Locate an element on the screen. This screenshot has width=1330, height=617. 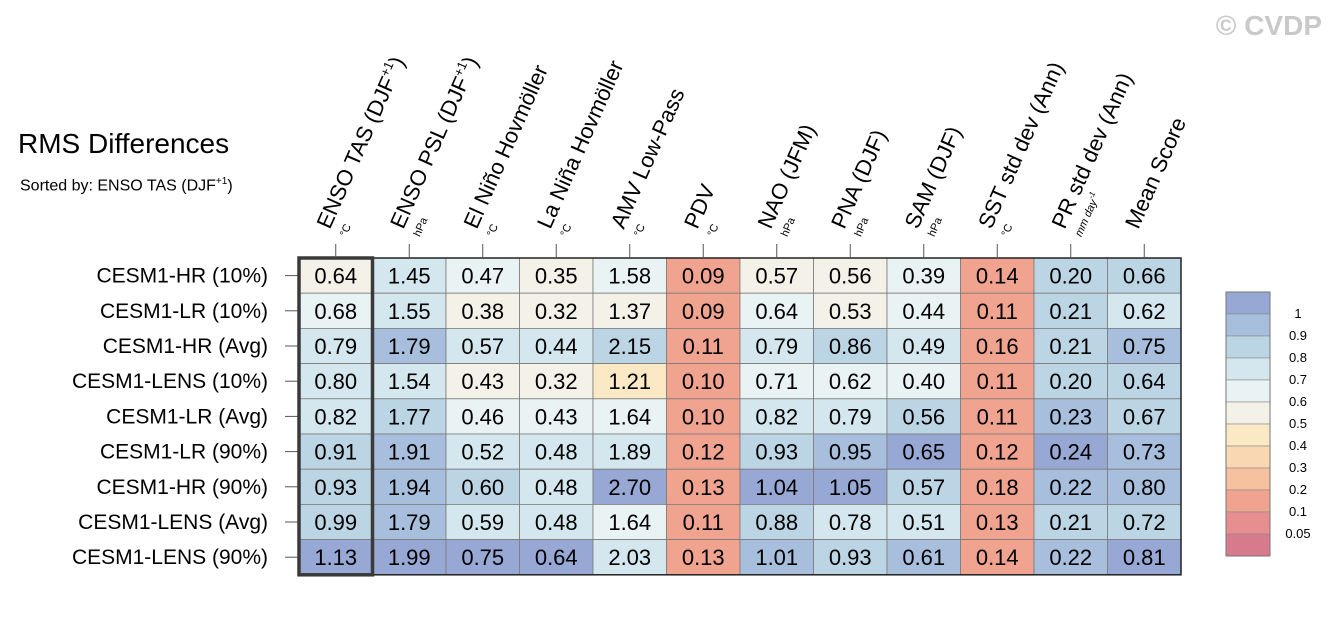
colorbar-tick-label: 0.2 is located at coordinates (1298, 489).